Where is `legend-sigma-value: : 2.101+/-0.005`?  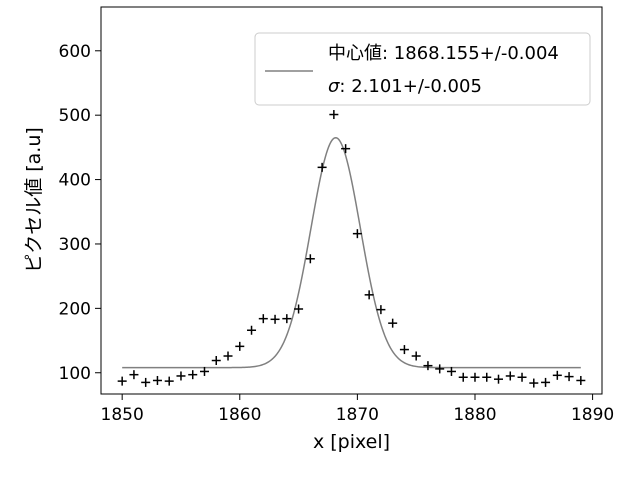
legend-sigma-value: : 2.101+/-0.005 is located at coordinates (410, 86).